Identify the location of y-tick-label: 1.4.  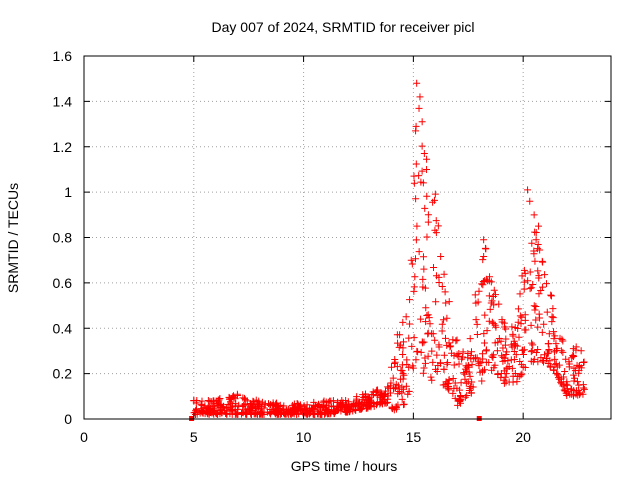
(63, 101).